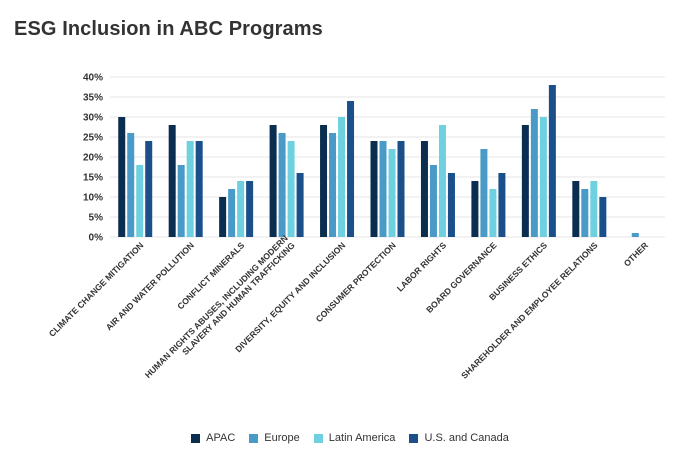 The image size is (700, 455). Describe the element at coordinates (93, 158) in the screenshot. I see `y-tick-label: 20%` at that location.